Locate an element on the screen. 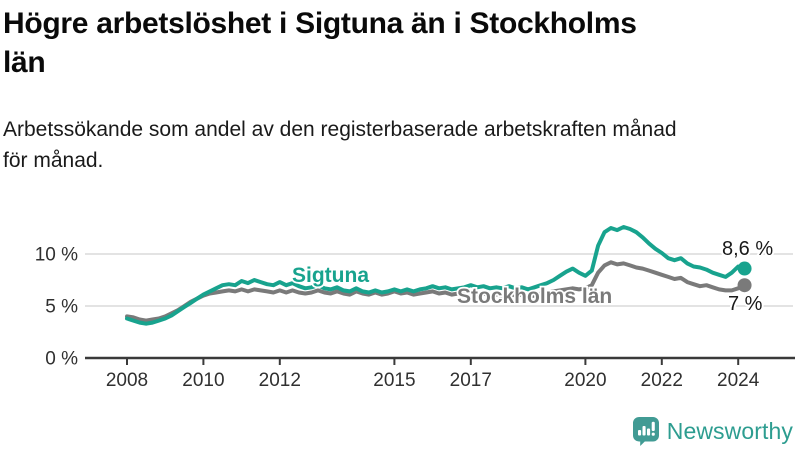  series-end-value-label: 8,6 % is located at coordinates (747, 249).